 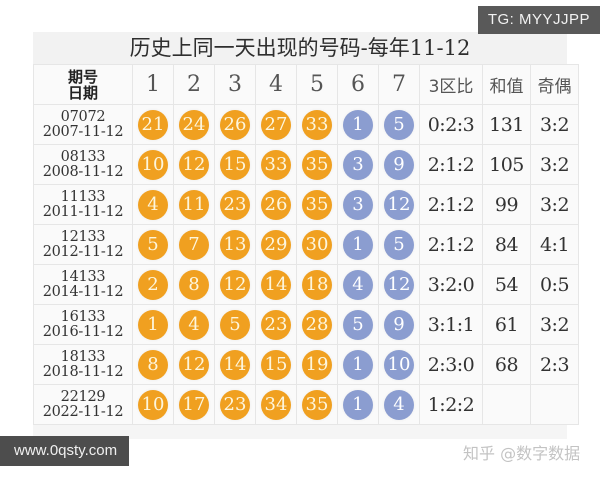 I want to click on header-sum: 和值, so click(x=506, y=84).